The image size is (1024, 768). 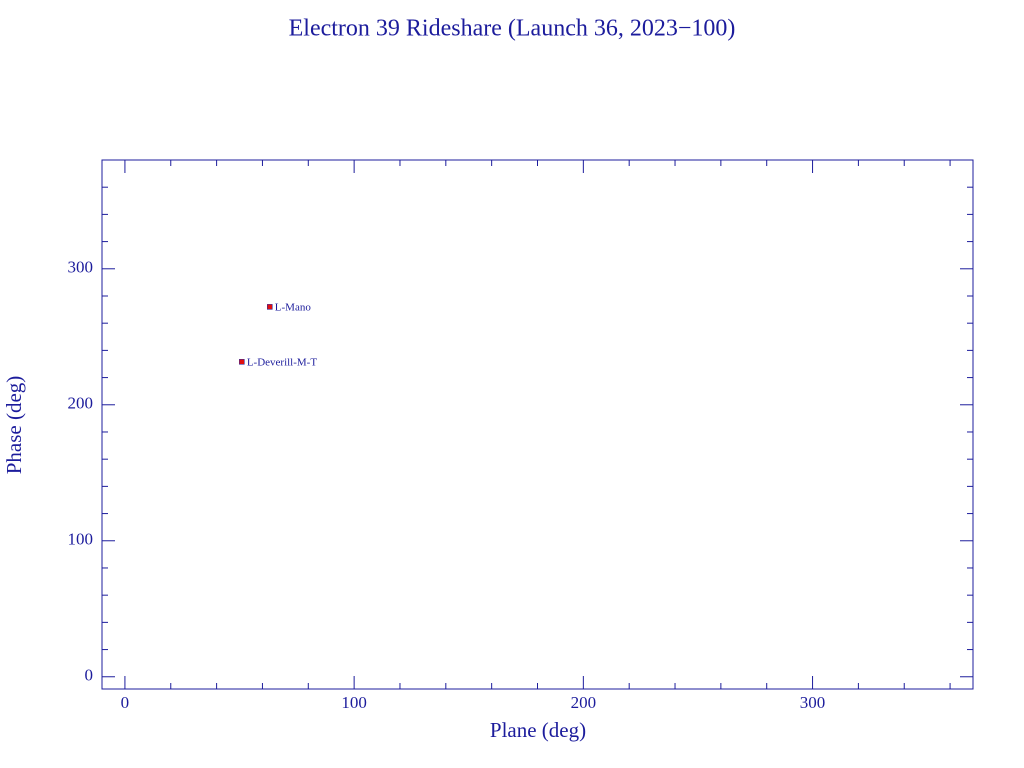 I want to click on y-tick-label: 100, so click(x=81, y=539).